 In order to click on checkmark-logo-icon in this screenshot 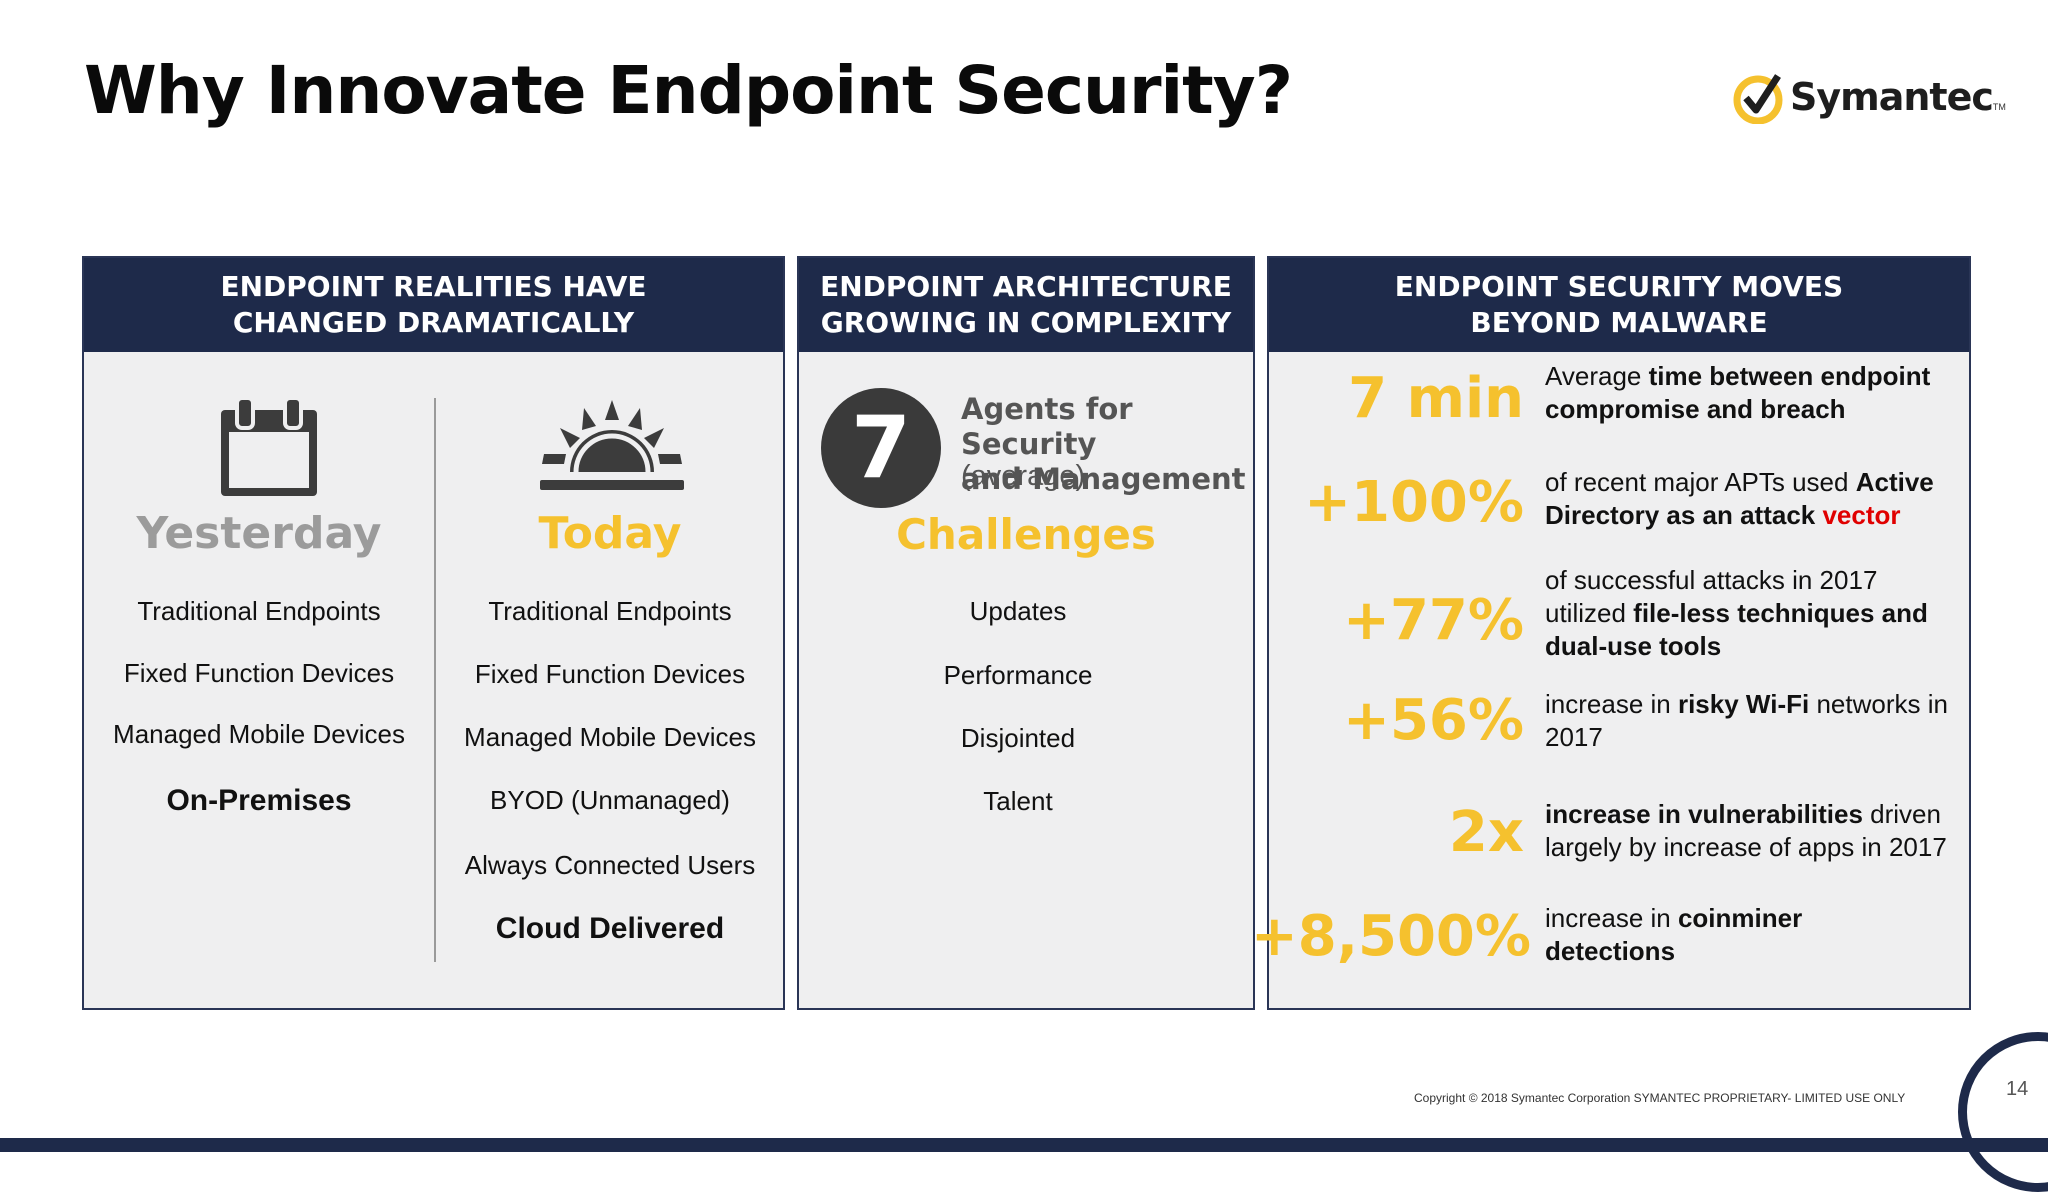, I will do `click(1758, 99)`.